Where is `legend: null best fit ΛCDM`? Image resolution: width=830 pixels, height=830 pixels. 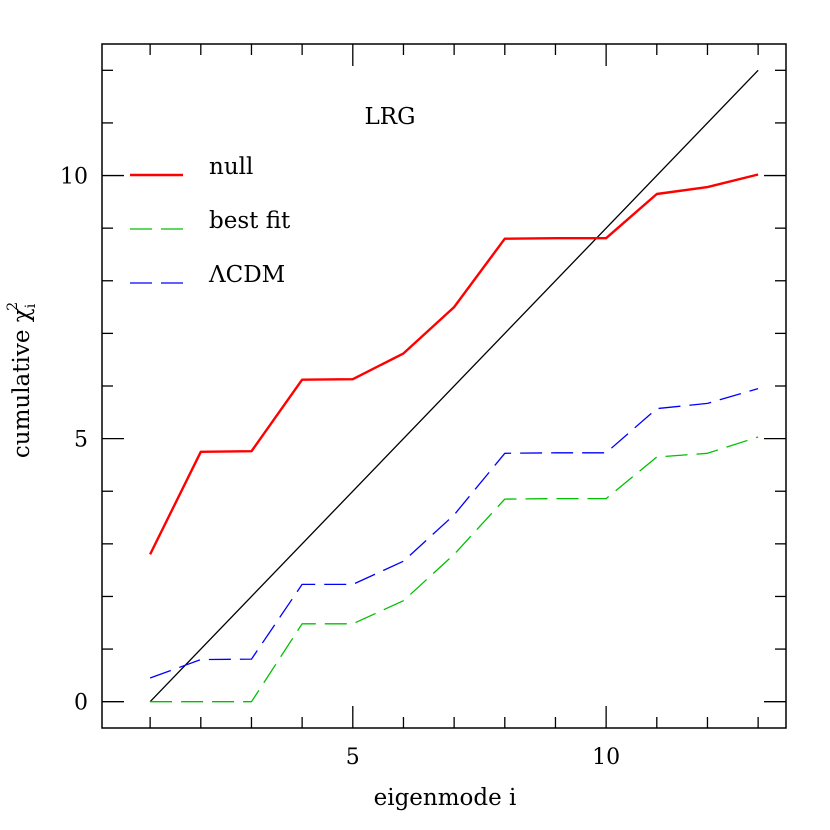 legend: null best fit ΛCDM is located at coordinates (210, 221).